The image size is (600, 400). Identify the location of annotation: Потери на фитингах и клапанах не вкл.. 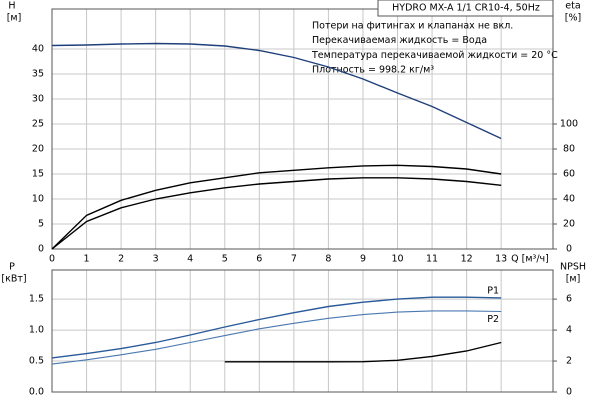
(412, 26).